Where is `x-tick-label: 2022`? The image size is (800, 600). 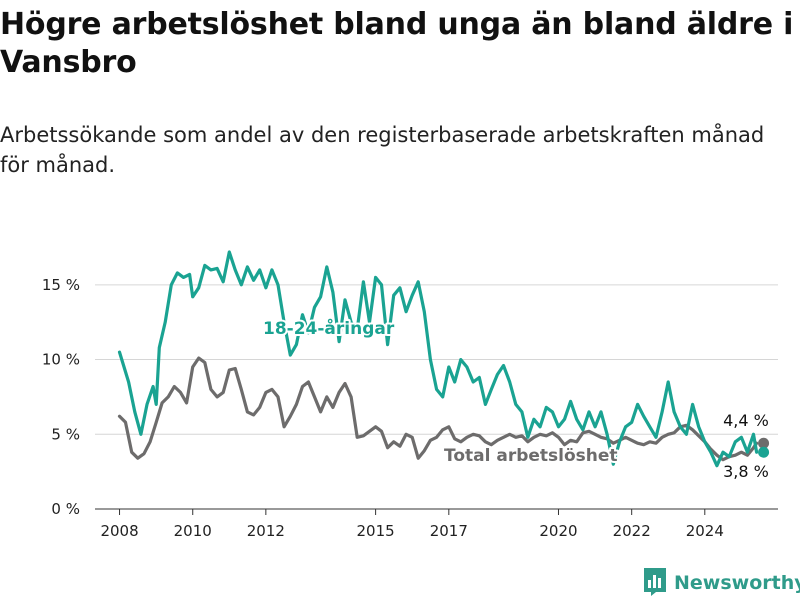 x-tick-label: 2022 is located at coordinates (632, 531).